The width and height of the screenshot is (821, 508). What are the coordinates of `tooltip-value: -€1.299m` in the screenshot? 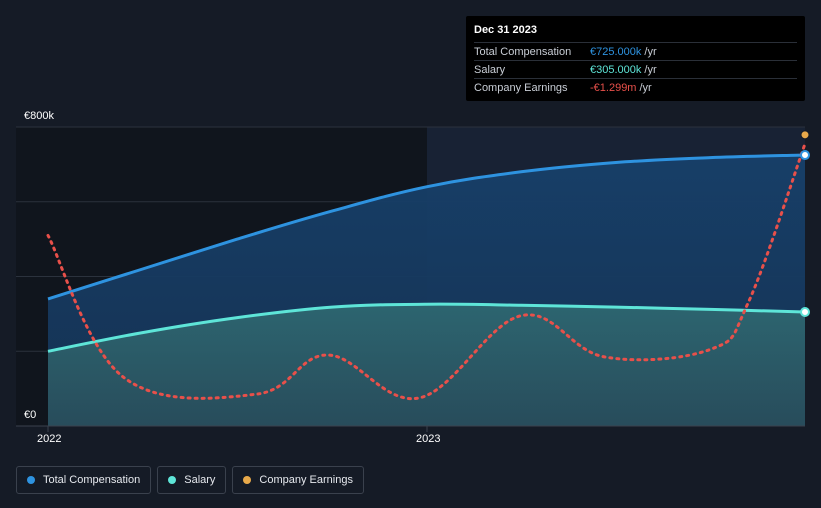 It's located at (613, 87).